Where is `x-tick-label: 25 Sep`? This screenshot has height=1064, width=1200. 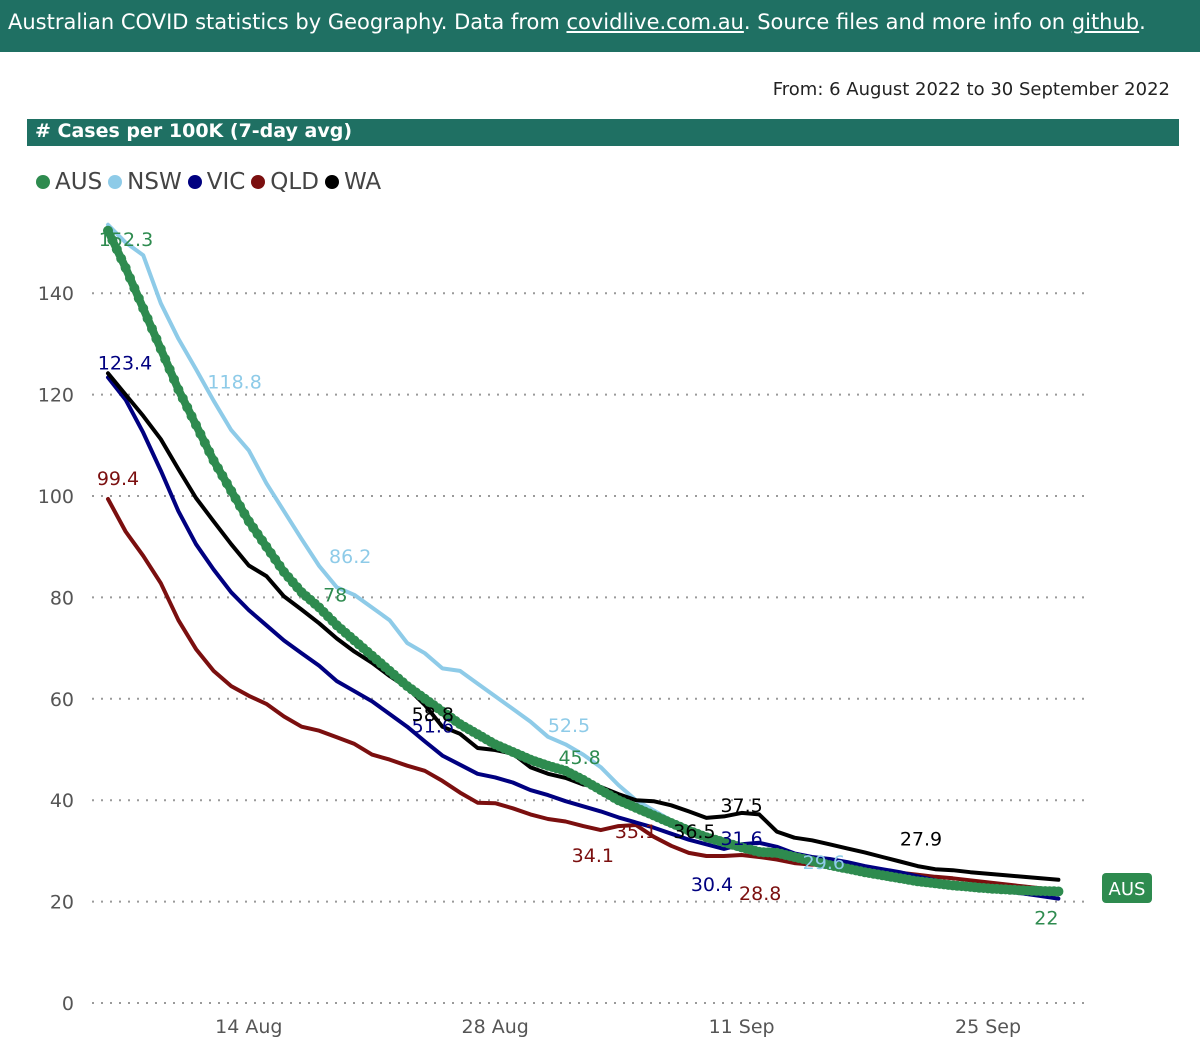
x-tick-label: 25 Sep is located at coordinates (988, 1027).